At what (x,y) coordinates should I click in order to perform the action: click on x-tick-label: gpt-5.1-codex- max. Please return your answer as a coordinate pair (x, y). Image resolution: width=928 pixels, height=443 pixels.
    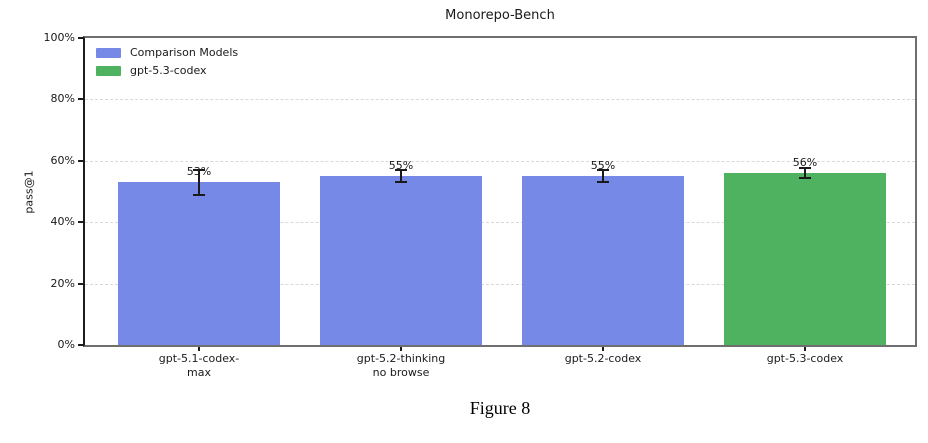
    Looking at the image, I should click on (199, 366).